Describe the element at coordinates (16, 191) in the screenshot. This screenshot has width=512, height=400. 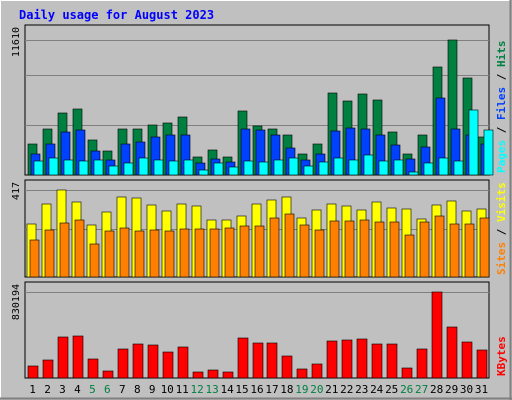
I see `ymax-label: 417` at that location.